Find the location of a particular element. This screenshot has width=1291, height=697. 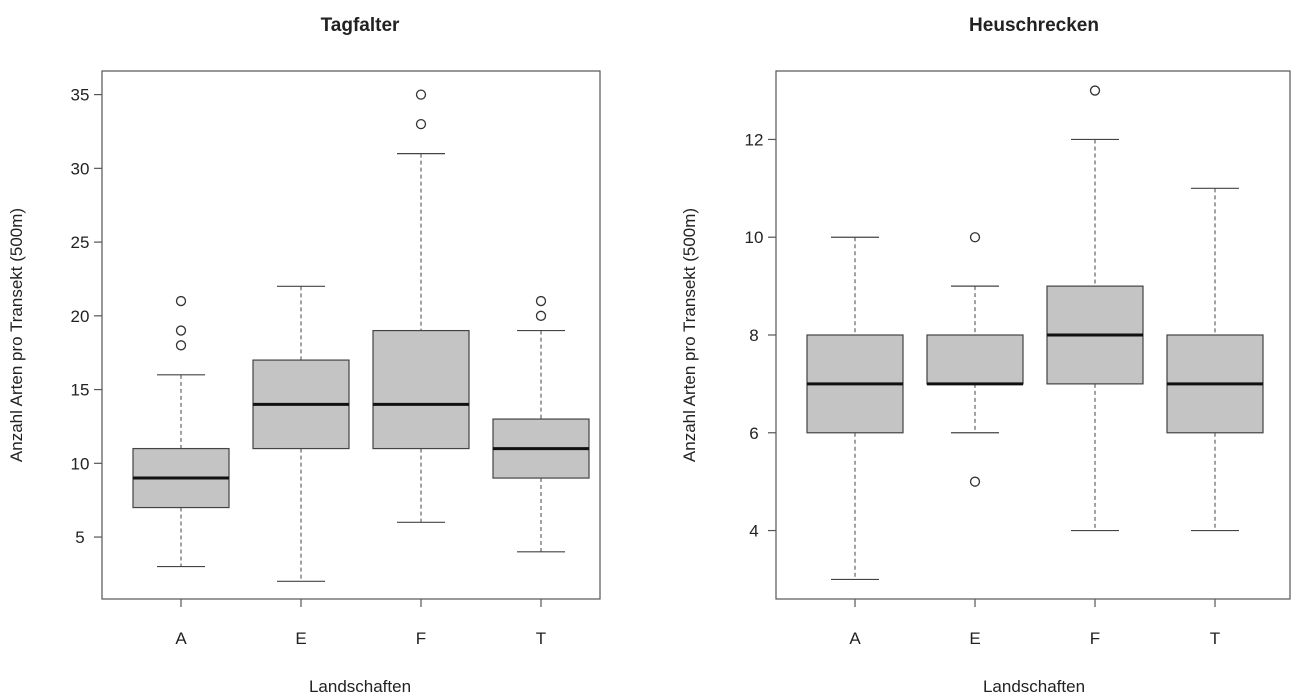

chart-title-tagfalter: Tagfalter is located at coordinates (360, 25).